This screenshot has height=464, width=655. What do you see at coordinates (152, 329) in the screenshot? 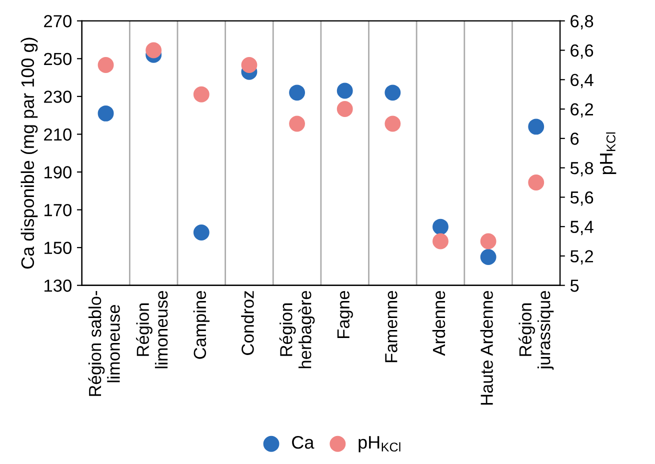
I see `x-tick-label: Région limoneuse` at bounding box center [152, 329].